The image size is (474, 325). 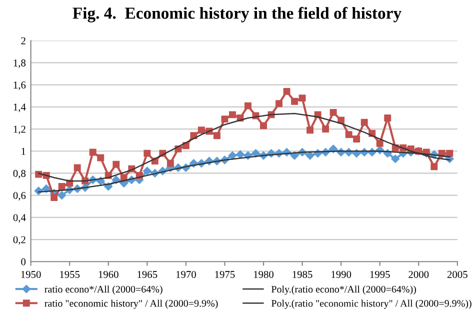 What do you see at coordinates (342, 274) in the screenshot?
I see `x-tick-label: 1990` at bounding box center [342, 274].